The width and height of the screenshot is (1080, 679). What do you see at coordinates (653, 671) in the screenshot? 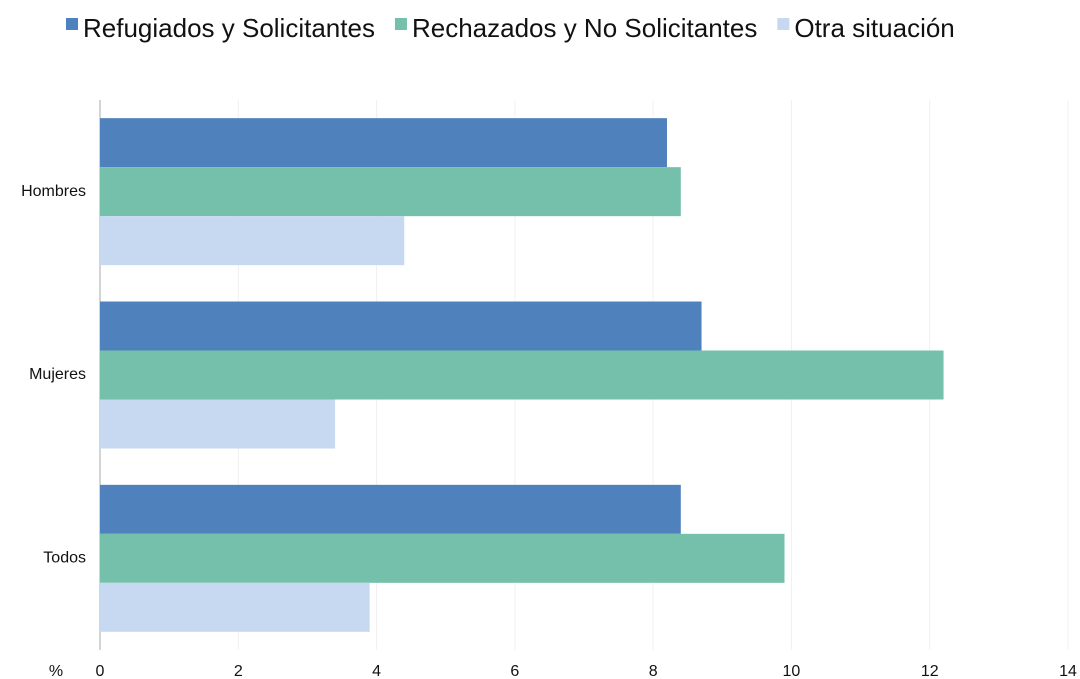
I see `x-tick-label: 8` at bounding box center [653, 671].